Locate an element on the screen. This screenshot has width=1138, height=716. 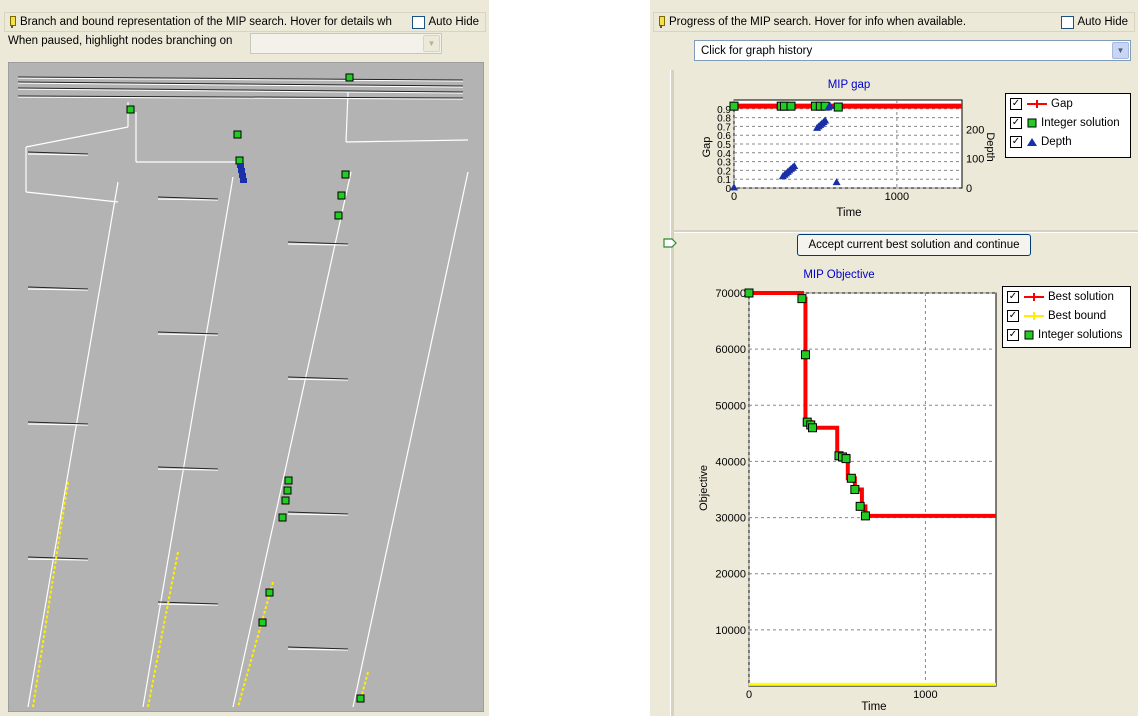
red-line-marker-icon is located at coordinates (1034, 297).